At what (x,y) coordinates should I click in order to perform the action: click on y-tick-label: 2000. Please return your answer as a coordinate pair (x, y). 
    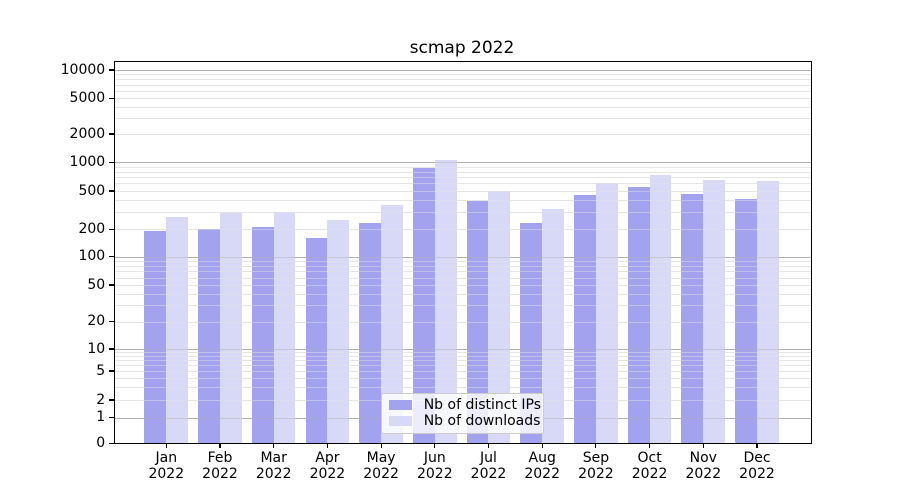
    Looking at the image, I should click on (87, 133).